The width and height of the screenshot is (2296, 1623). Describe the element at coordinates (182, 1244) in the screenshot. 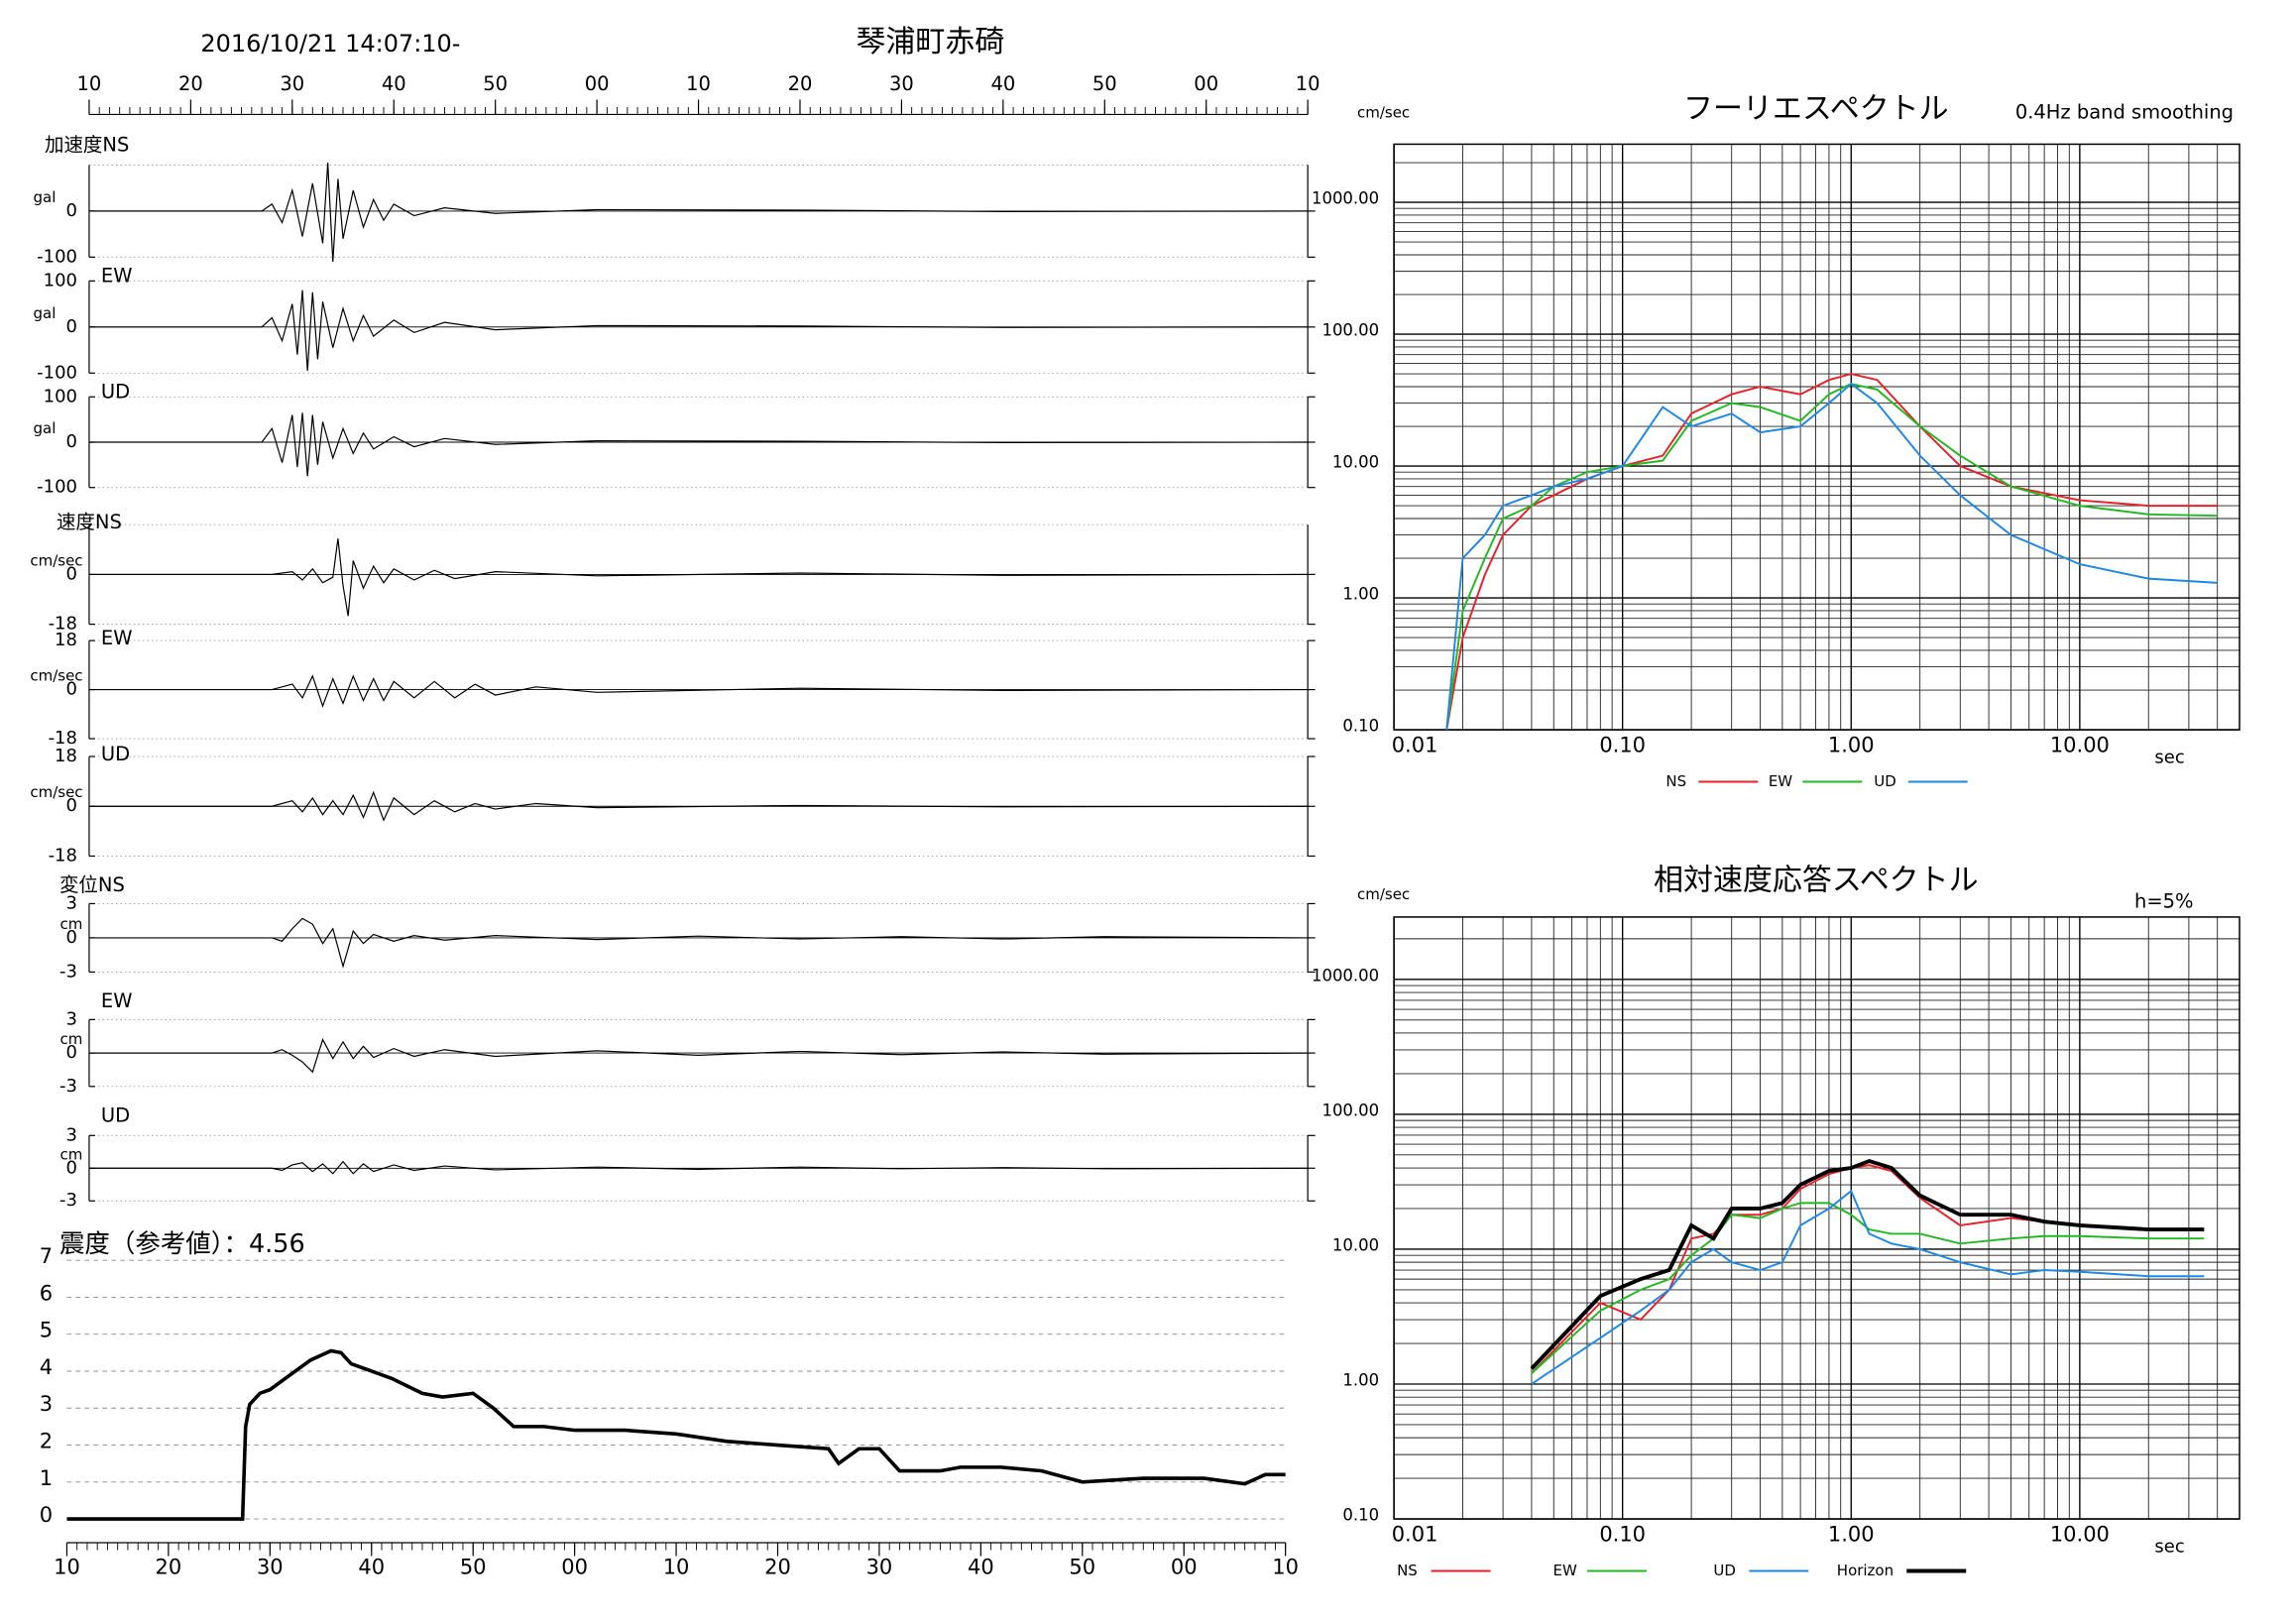

I see `chart-title: 震度（参考値）：4.56` at that location.